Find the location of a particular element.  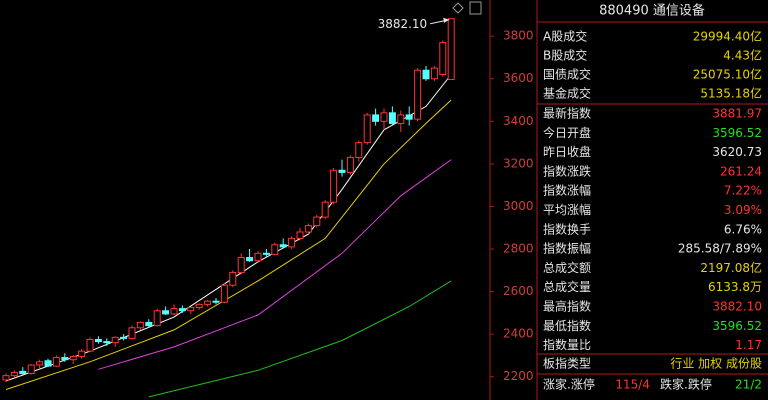

y-tick-label: 3400 is located at coordinates (518, 121).